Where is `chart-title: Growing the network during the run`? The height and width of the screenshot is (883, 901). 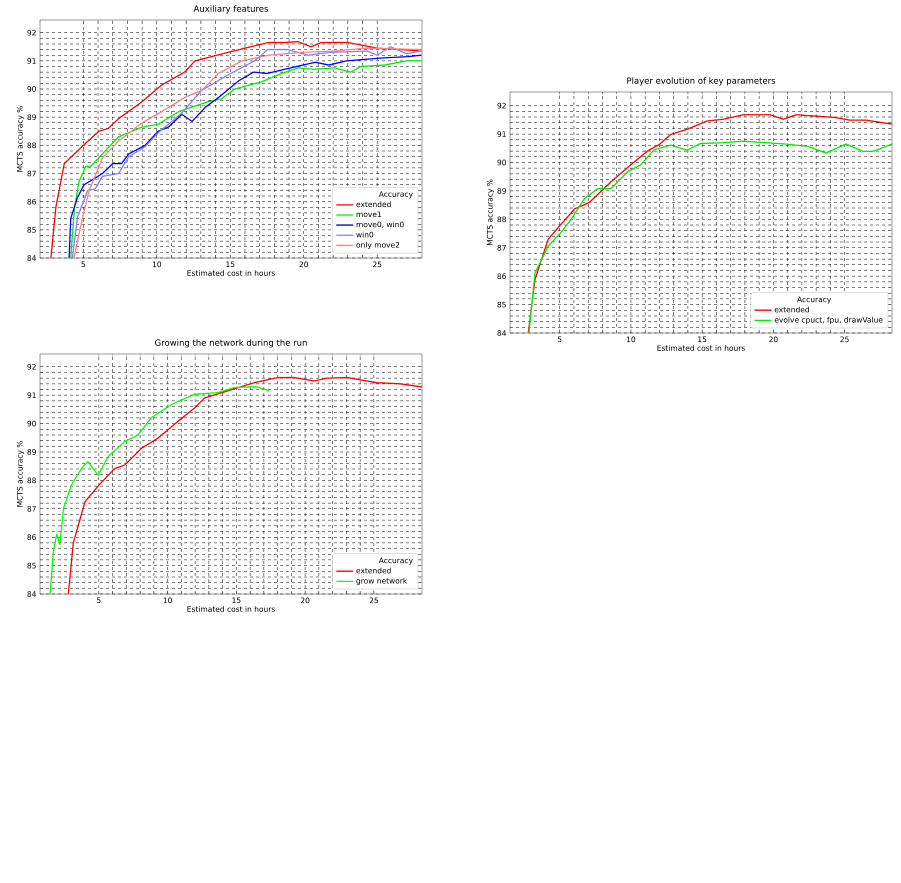
chart-title: Growing the network during the run is located at coordinates (231, 343).